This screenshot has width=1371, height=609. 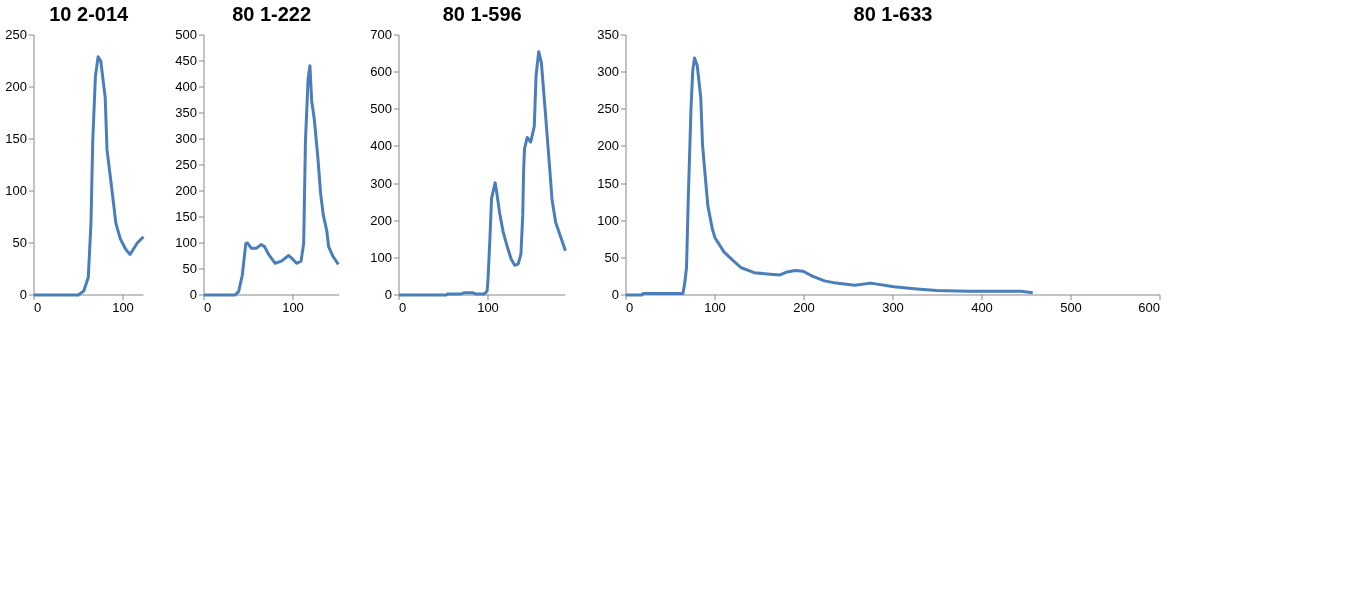 What do you see at coordinates (482, 14) in the screenshot?
I see `chart-title: 80 1-596` at bounding box center [482, 14].